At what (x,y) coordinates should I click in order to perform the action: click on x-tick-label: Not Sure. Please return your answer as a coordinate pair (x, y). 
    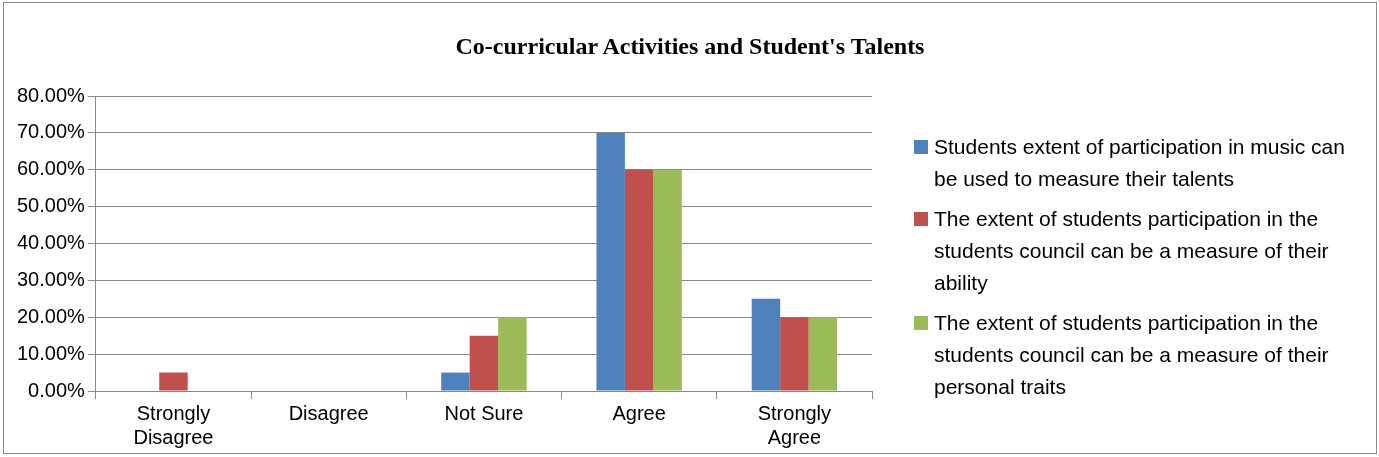
    Looking at the image, I should click on (484, 412).